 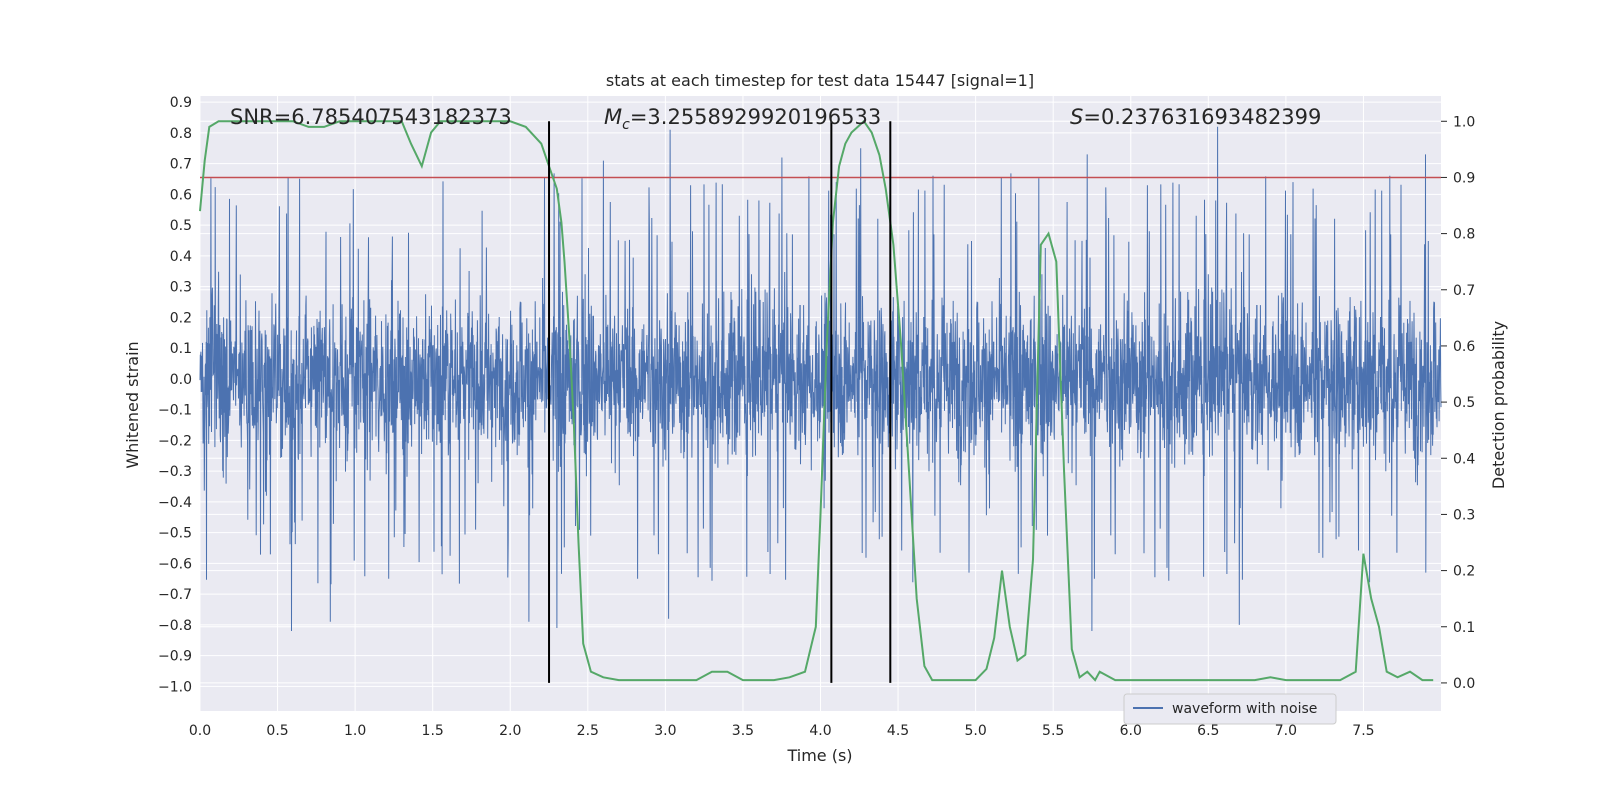 I want to click on legend: waveform with noise, so click(x=1230, y=709).